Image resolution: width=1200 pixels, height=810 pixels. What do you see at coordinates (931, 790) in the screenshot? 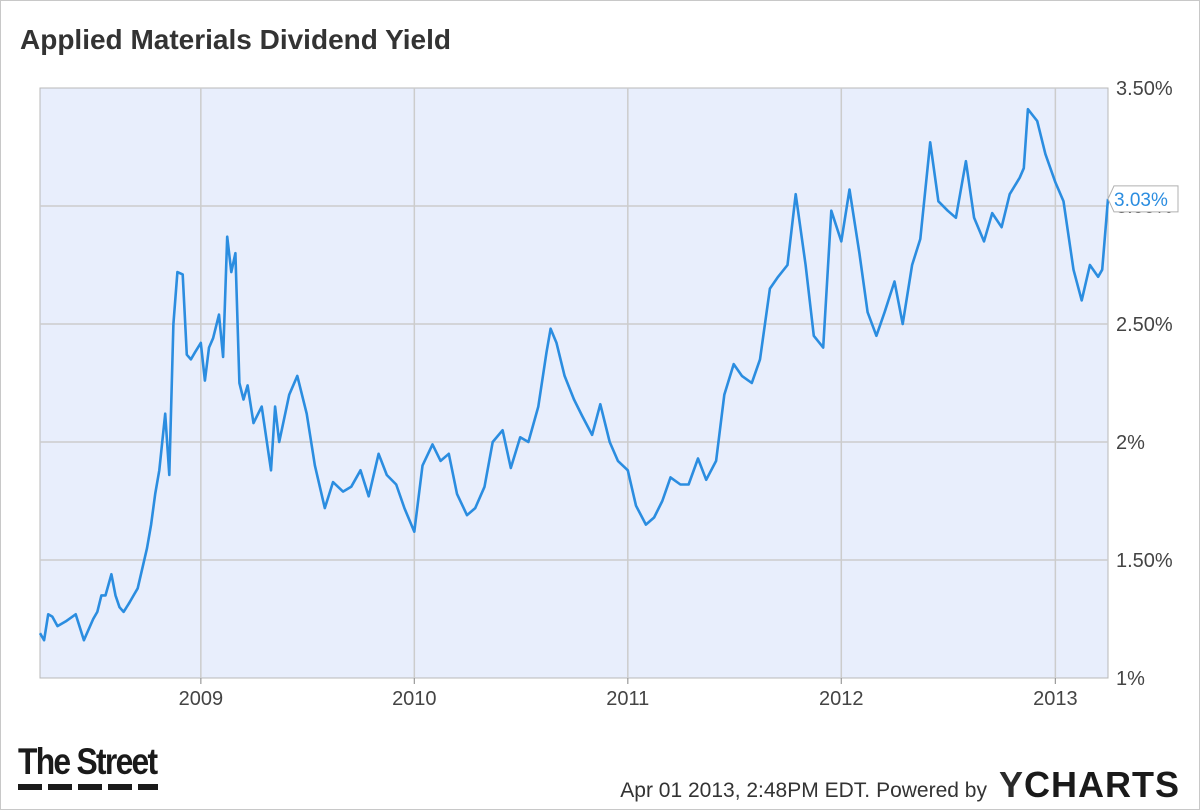
I see `powered-by-label: Powered by` at bounding box center [931, 790].